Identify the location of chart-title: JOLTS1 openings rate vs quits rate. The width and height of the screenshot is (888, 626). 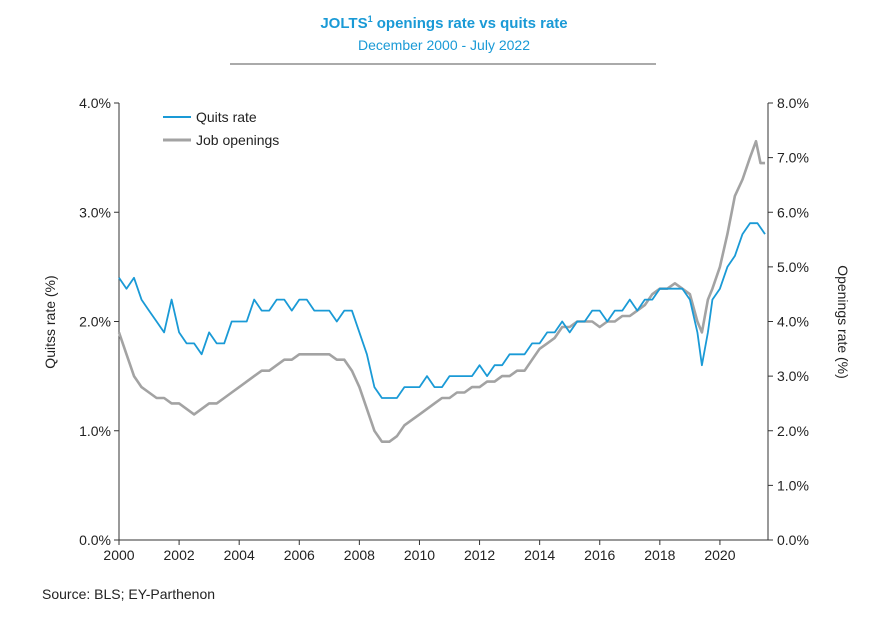
(443, 23).